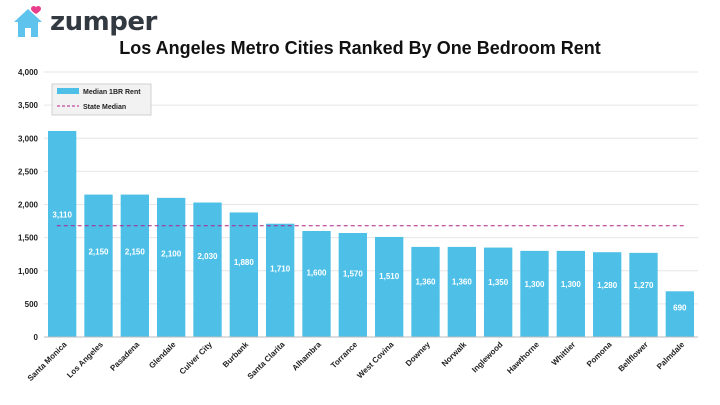 This screenshot has height=405, width=720. Describe the element at coordinates (633, 356) in the screenshot. I see `x-tick-label: Bellflower` at that location.